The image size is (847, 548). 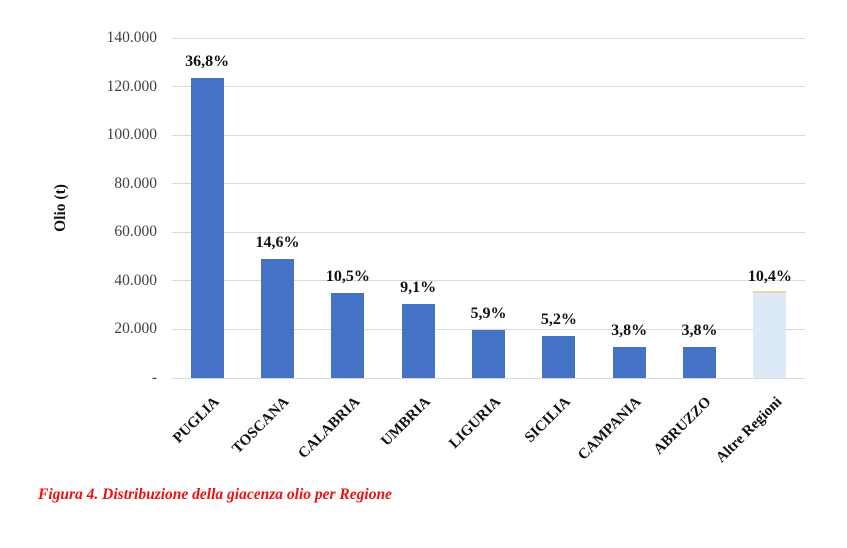 What do you see at coordinates (329, 428) in the screenshot?
I see `x-axis-label: CALABRIA` at bounding box center [329, 428].